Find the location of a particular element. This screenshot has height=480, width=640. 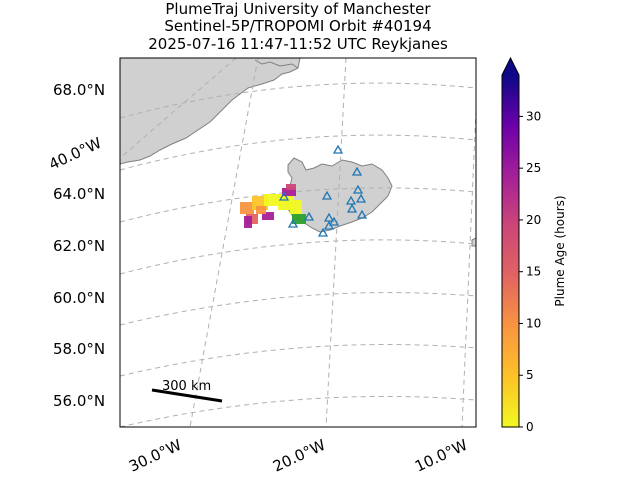

lat-label-64: 64.0°N is located at coordinates (79, 194).